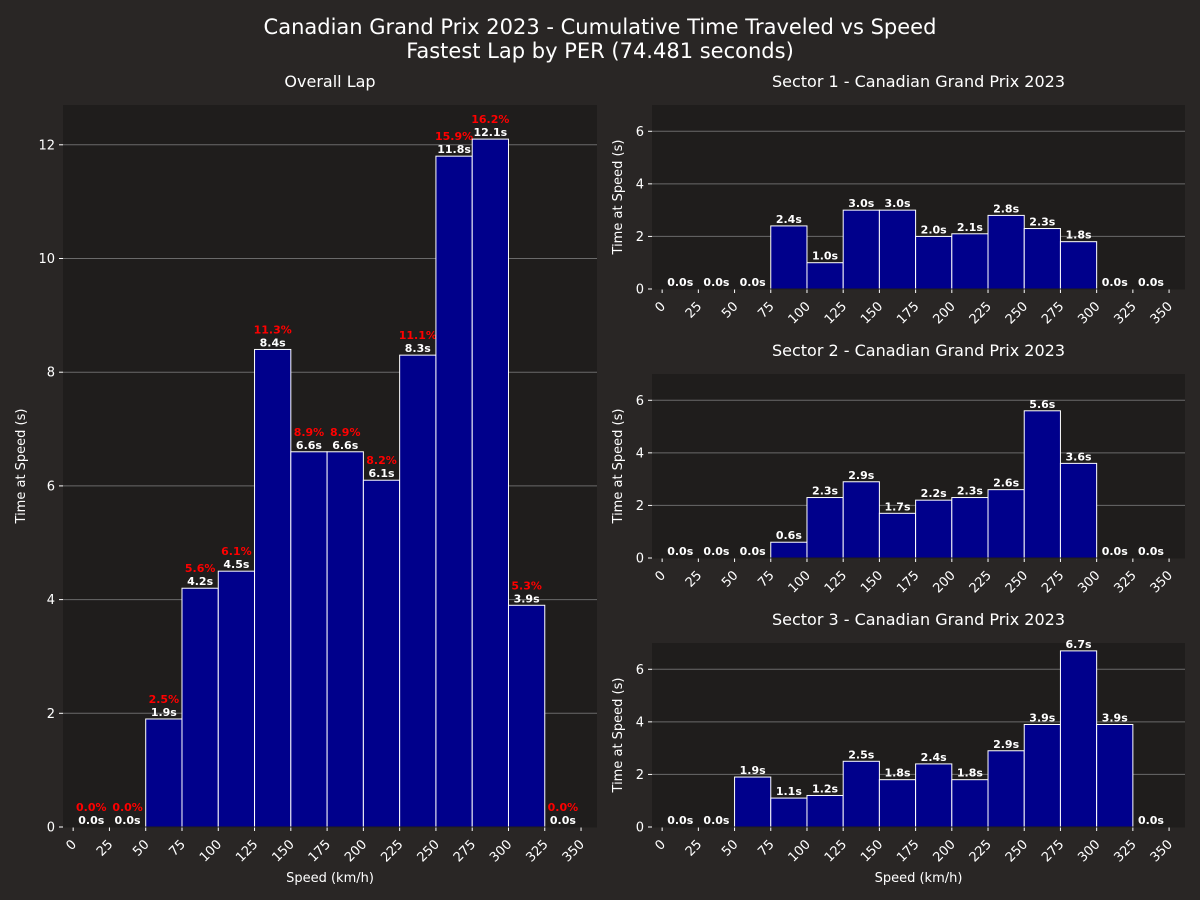 This screenshot has width=1200, height=900. What do you see at coordinates (381, 473) in the screenshot?
I see `bar-value-label: 6.1s` at bounding box center [381, 473].